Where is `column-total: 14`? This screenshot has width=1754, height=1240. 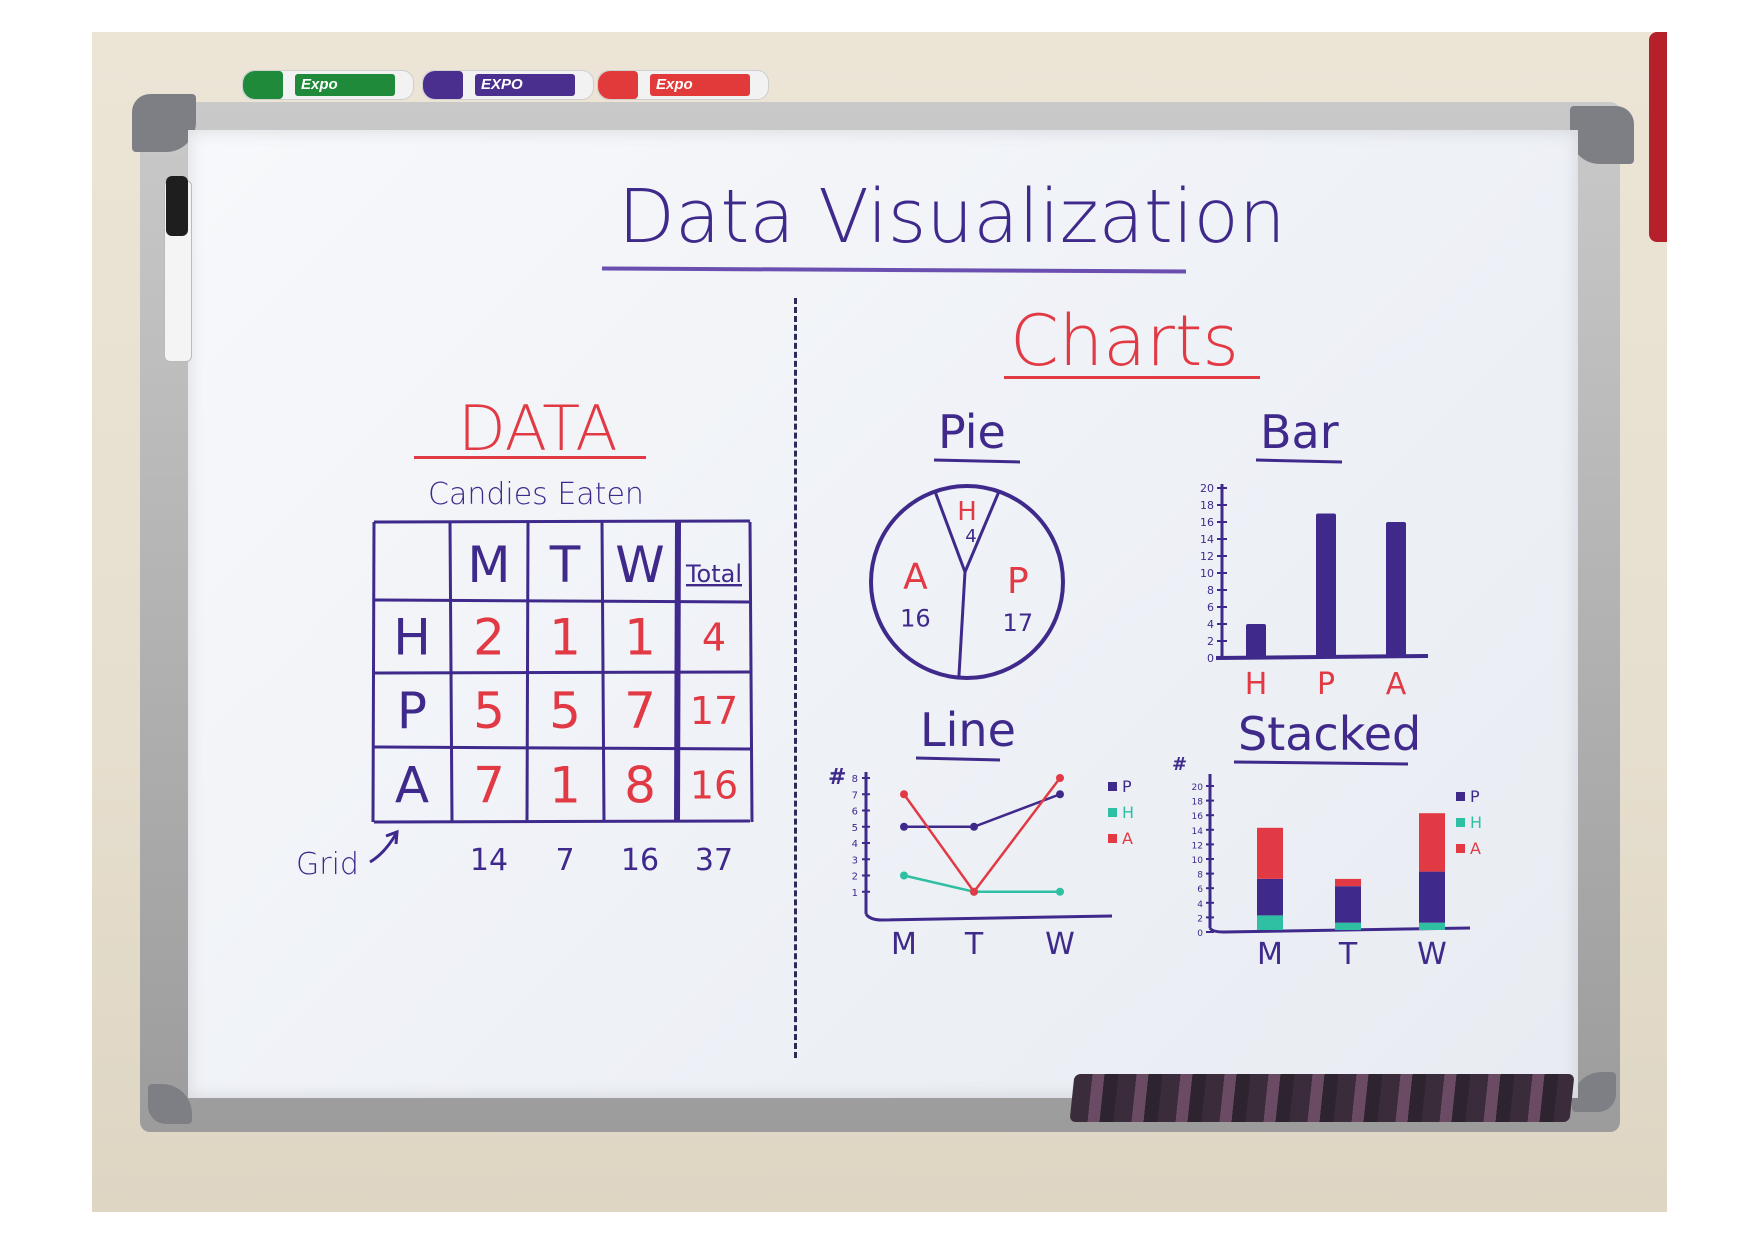 column-total: 14 is located at coordinates (489, 860).